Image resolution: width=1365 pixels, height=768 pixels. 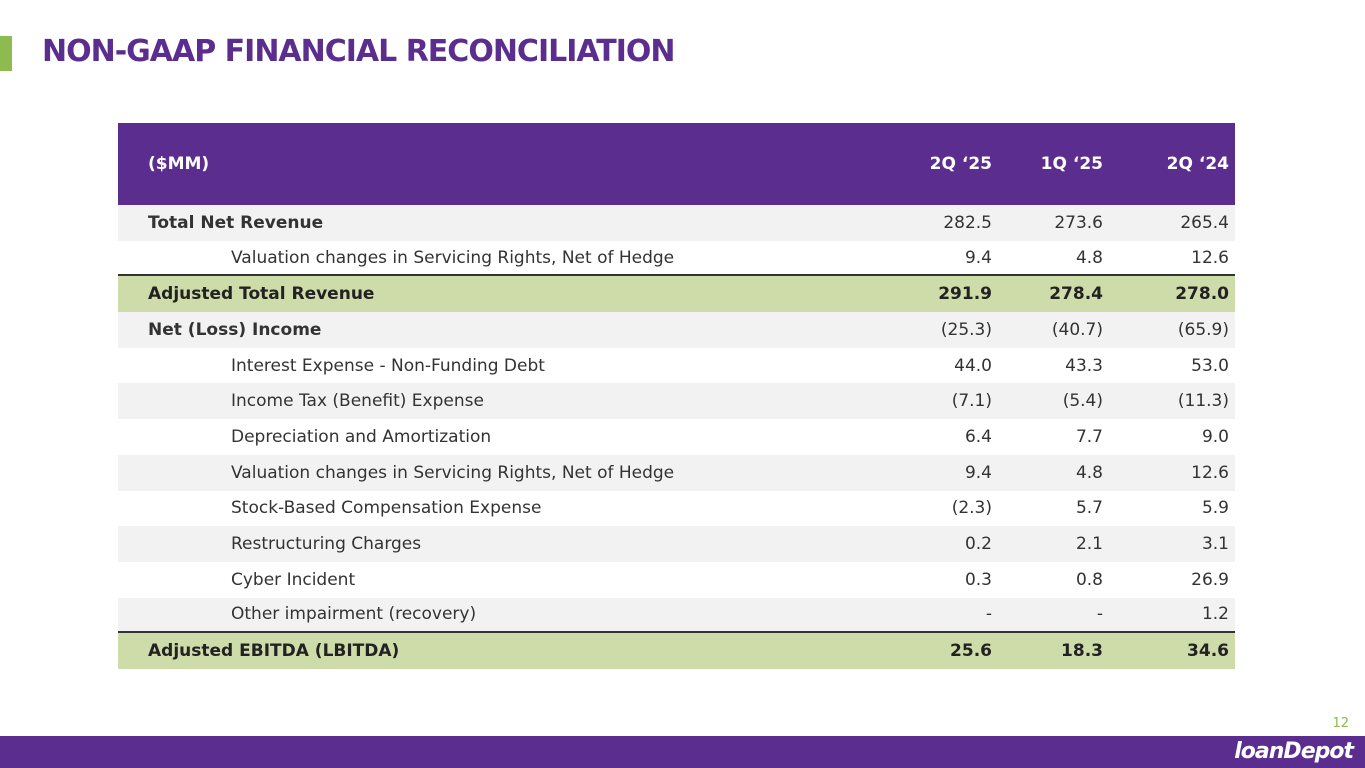 What do you see at coordinates (1089, 436) in the screenshot?
I see `row-value: 7.7` at bounding box center [1089, 436].